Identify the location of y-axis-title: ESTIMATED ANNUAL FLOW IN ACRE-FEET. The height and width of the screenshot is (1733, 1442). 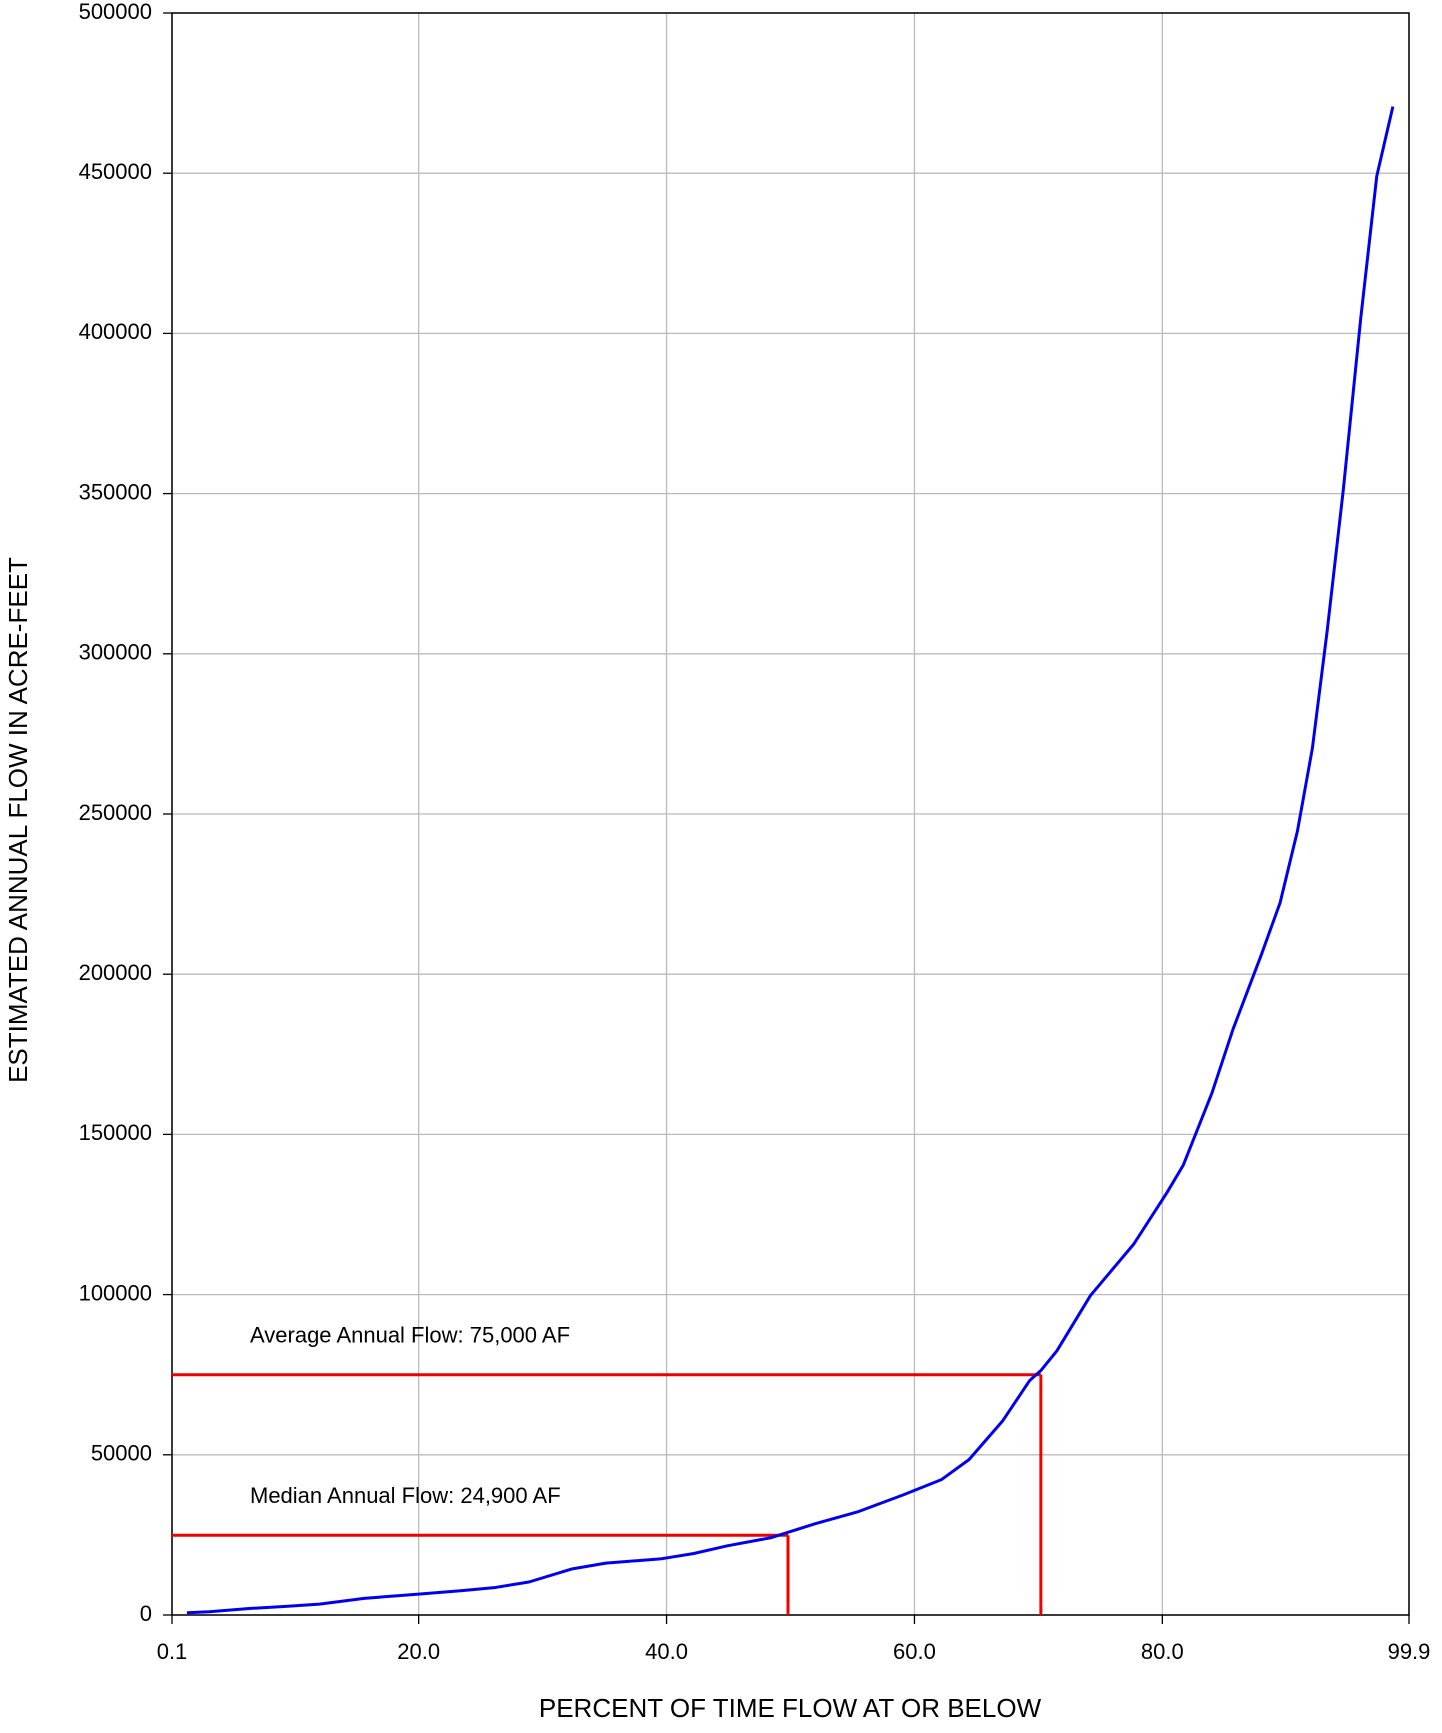
(18, 820).